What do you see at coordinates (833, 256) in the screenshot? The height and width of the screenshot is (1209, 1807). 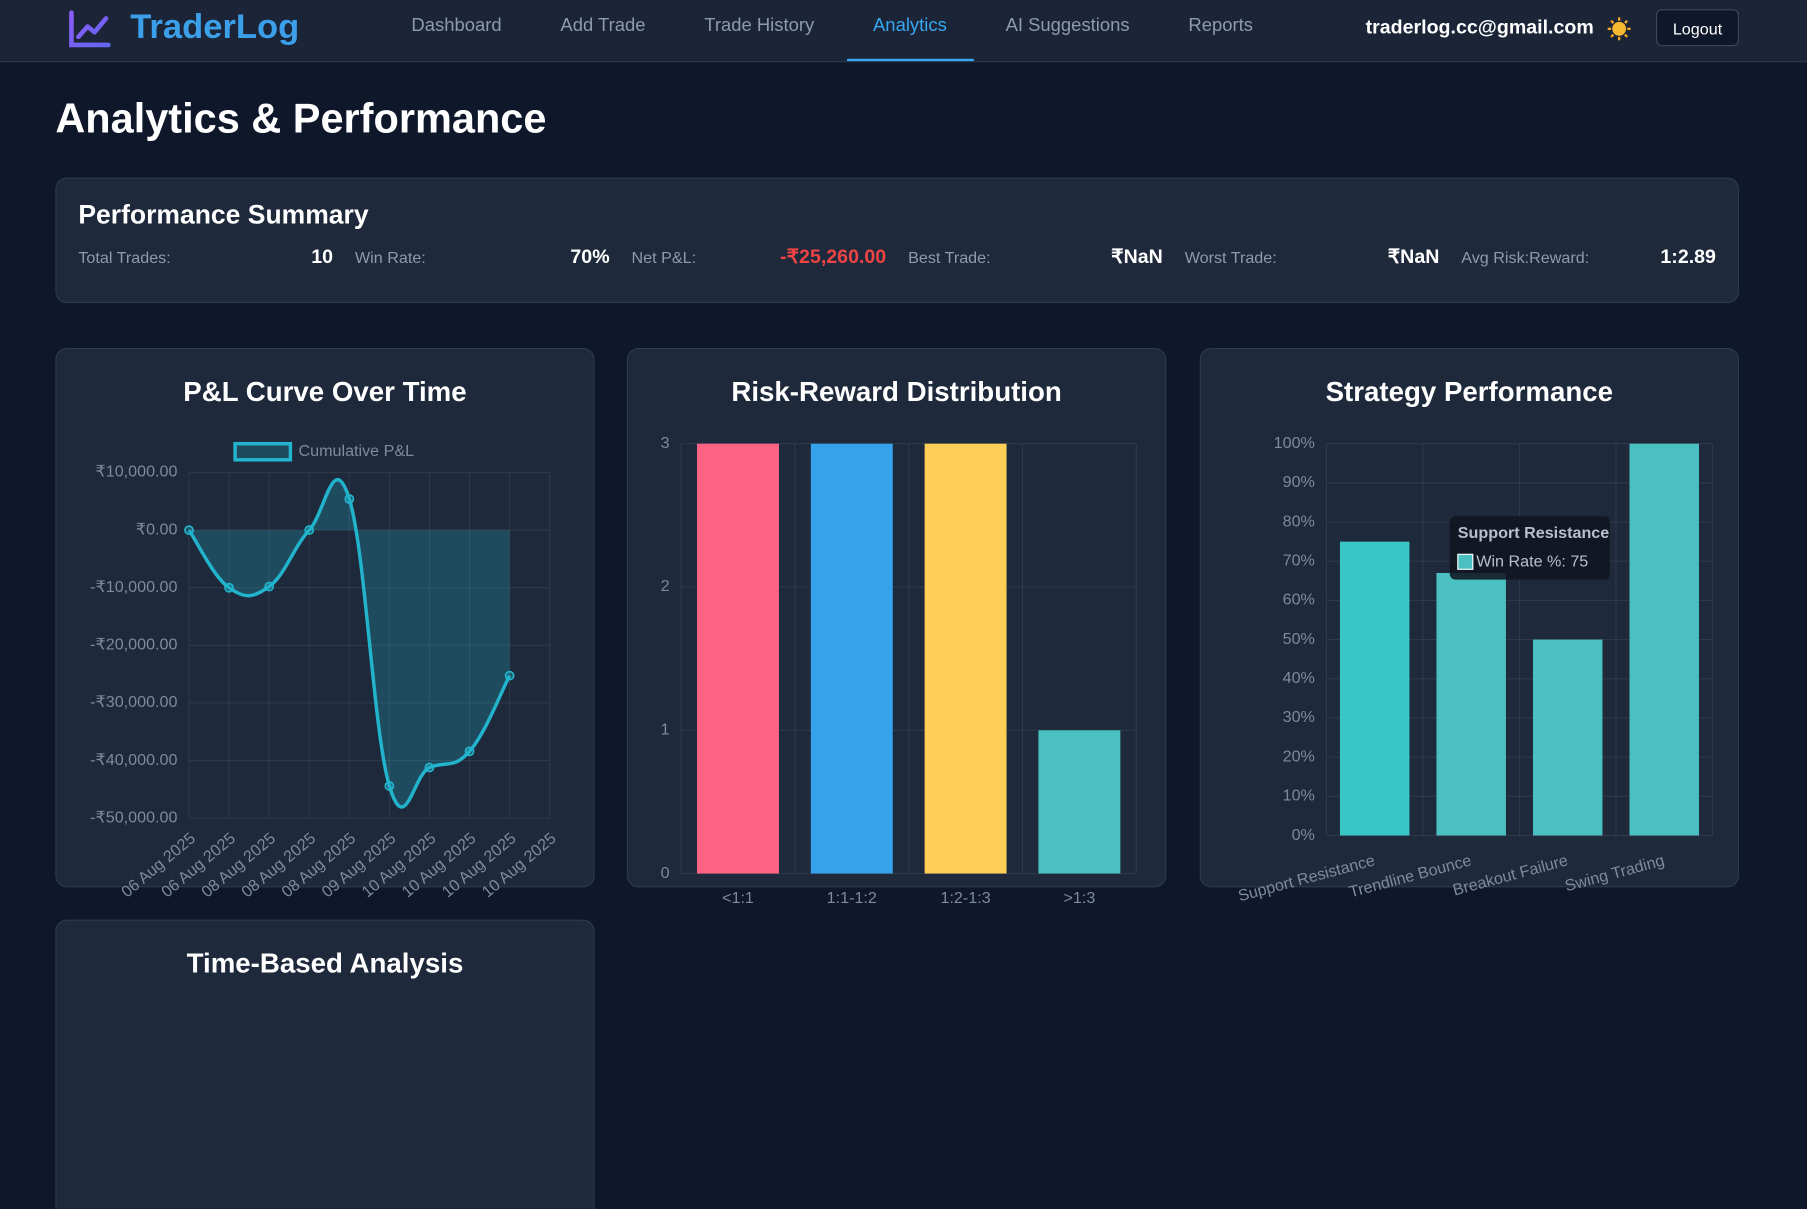 I see `stat-value: -₹25,260.00` at bounding box center [833, 256].